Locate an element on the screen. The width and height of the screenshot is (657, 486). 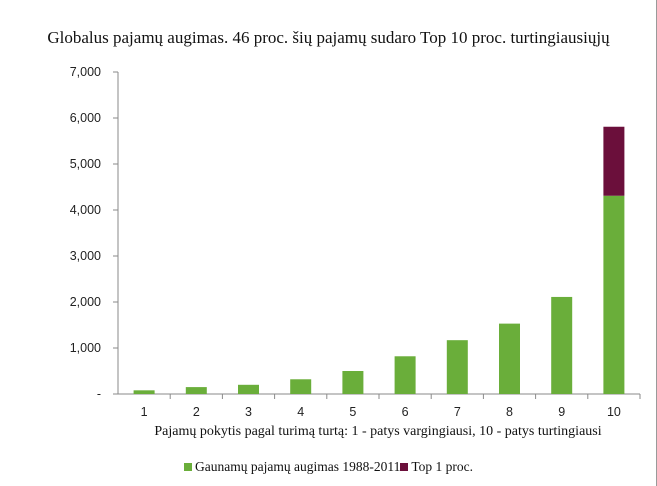
x-tick-label: 7 is located at coordinates (457, 412).